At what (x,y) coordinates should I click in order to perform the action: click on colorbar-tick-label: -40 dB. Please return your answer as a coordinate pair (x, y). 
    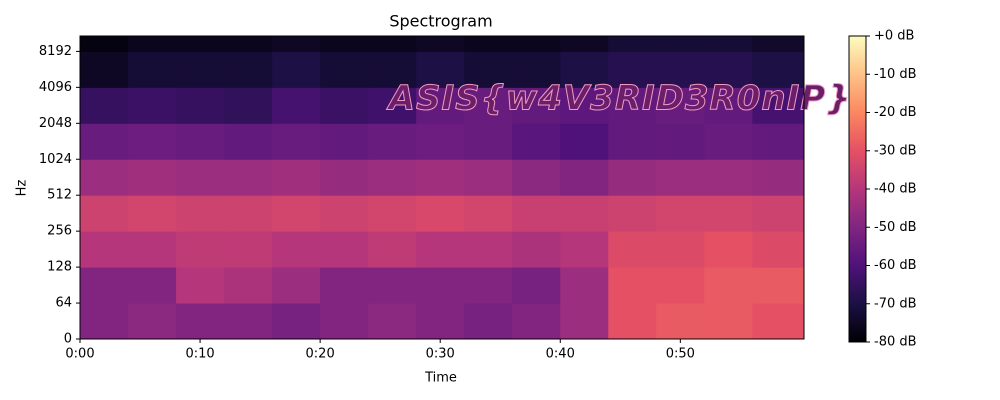
    Looking at the image, I should click on (895, 189).